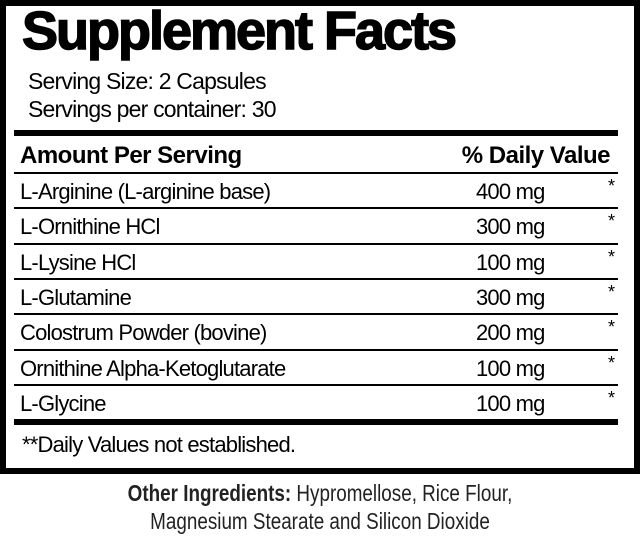 Image resolution: width=640 pixels, height=546 pixels. I want to click on table-header: Amount Per Serving % Daily Value, so click(315, 156).